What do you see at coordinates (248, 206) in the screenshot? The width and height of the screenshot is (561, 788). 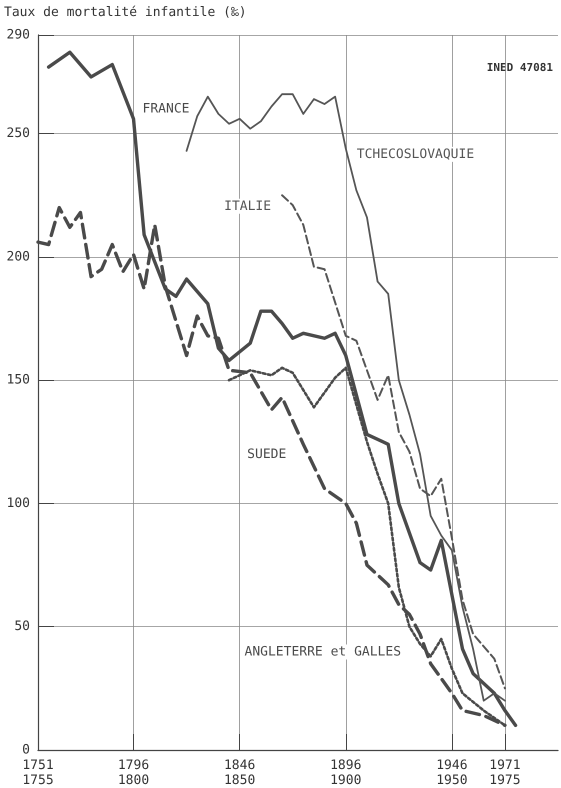 I see `series-label: ITALIE` at bounding box center [248, 206].